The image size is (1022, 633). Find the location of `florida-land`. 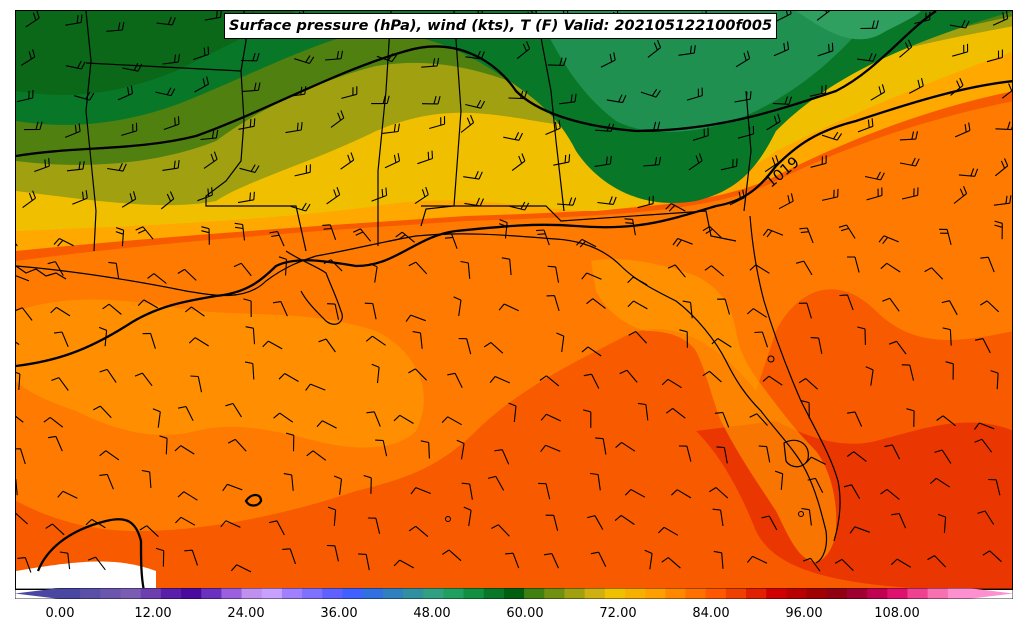

florida-land is located at coordinates (714, 410).